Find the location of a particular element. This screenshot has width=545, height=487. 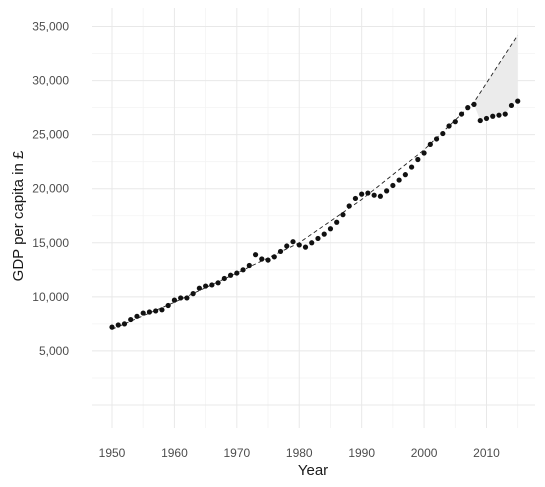

x-tick-label: 1980 is located at coordinates (299, 453).